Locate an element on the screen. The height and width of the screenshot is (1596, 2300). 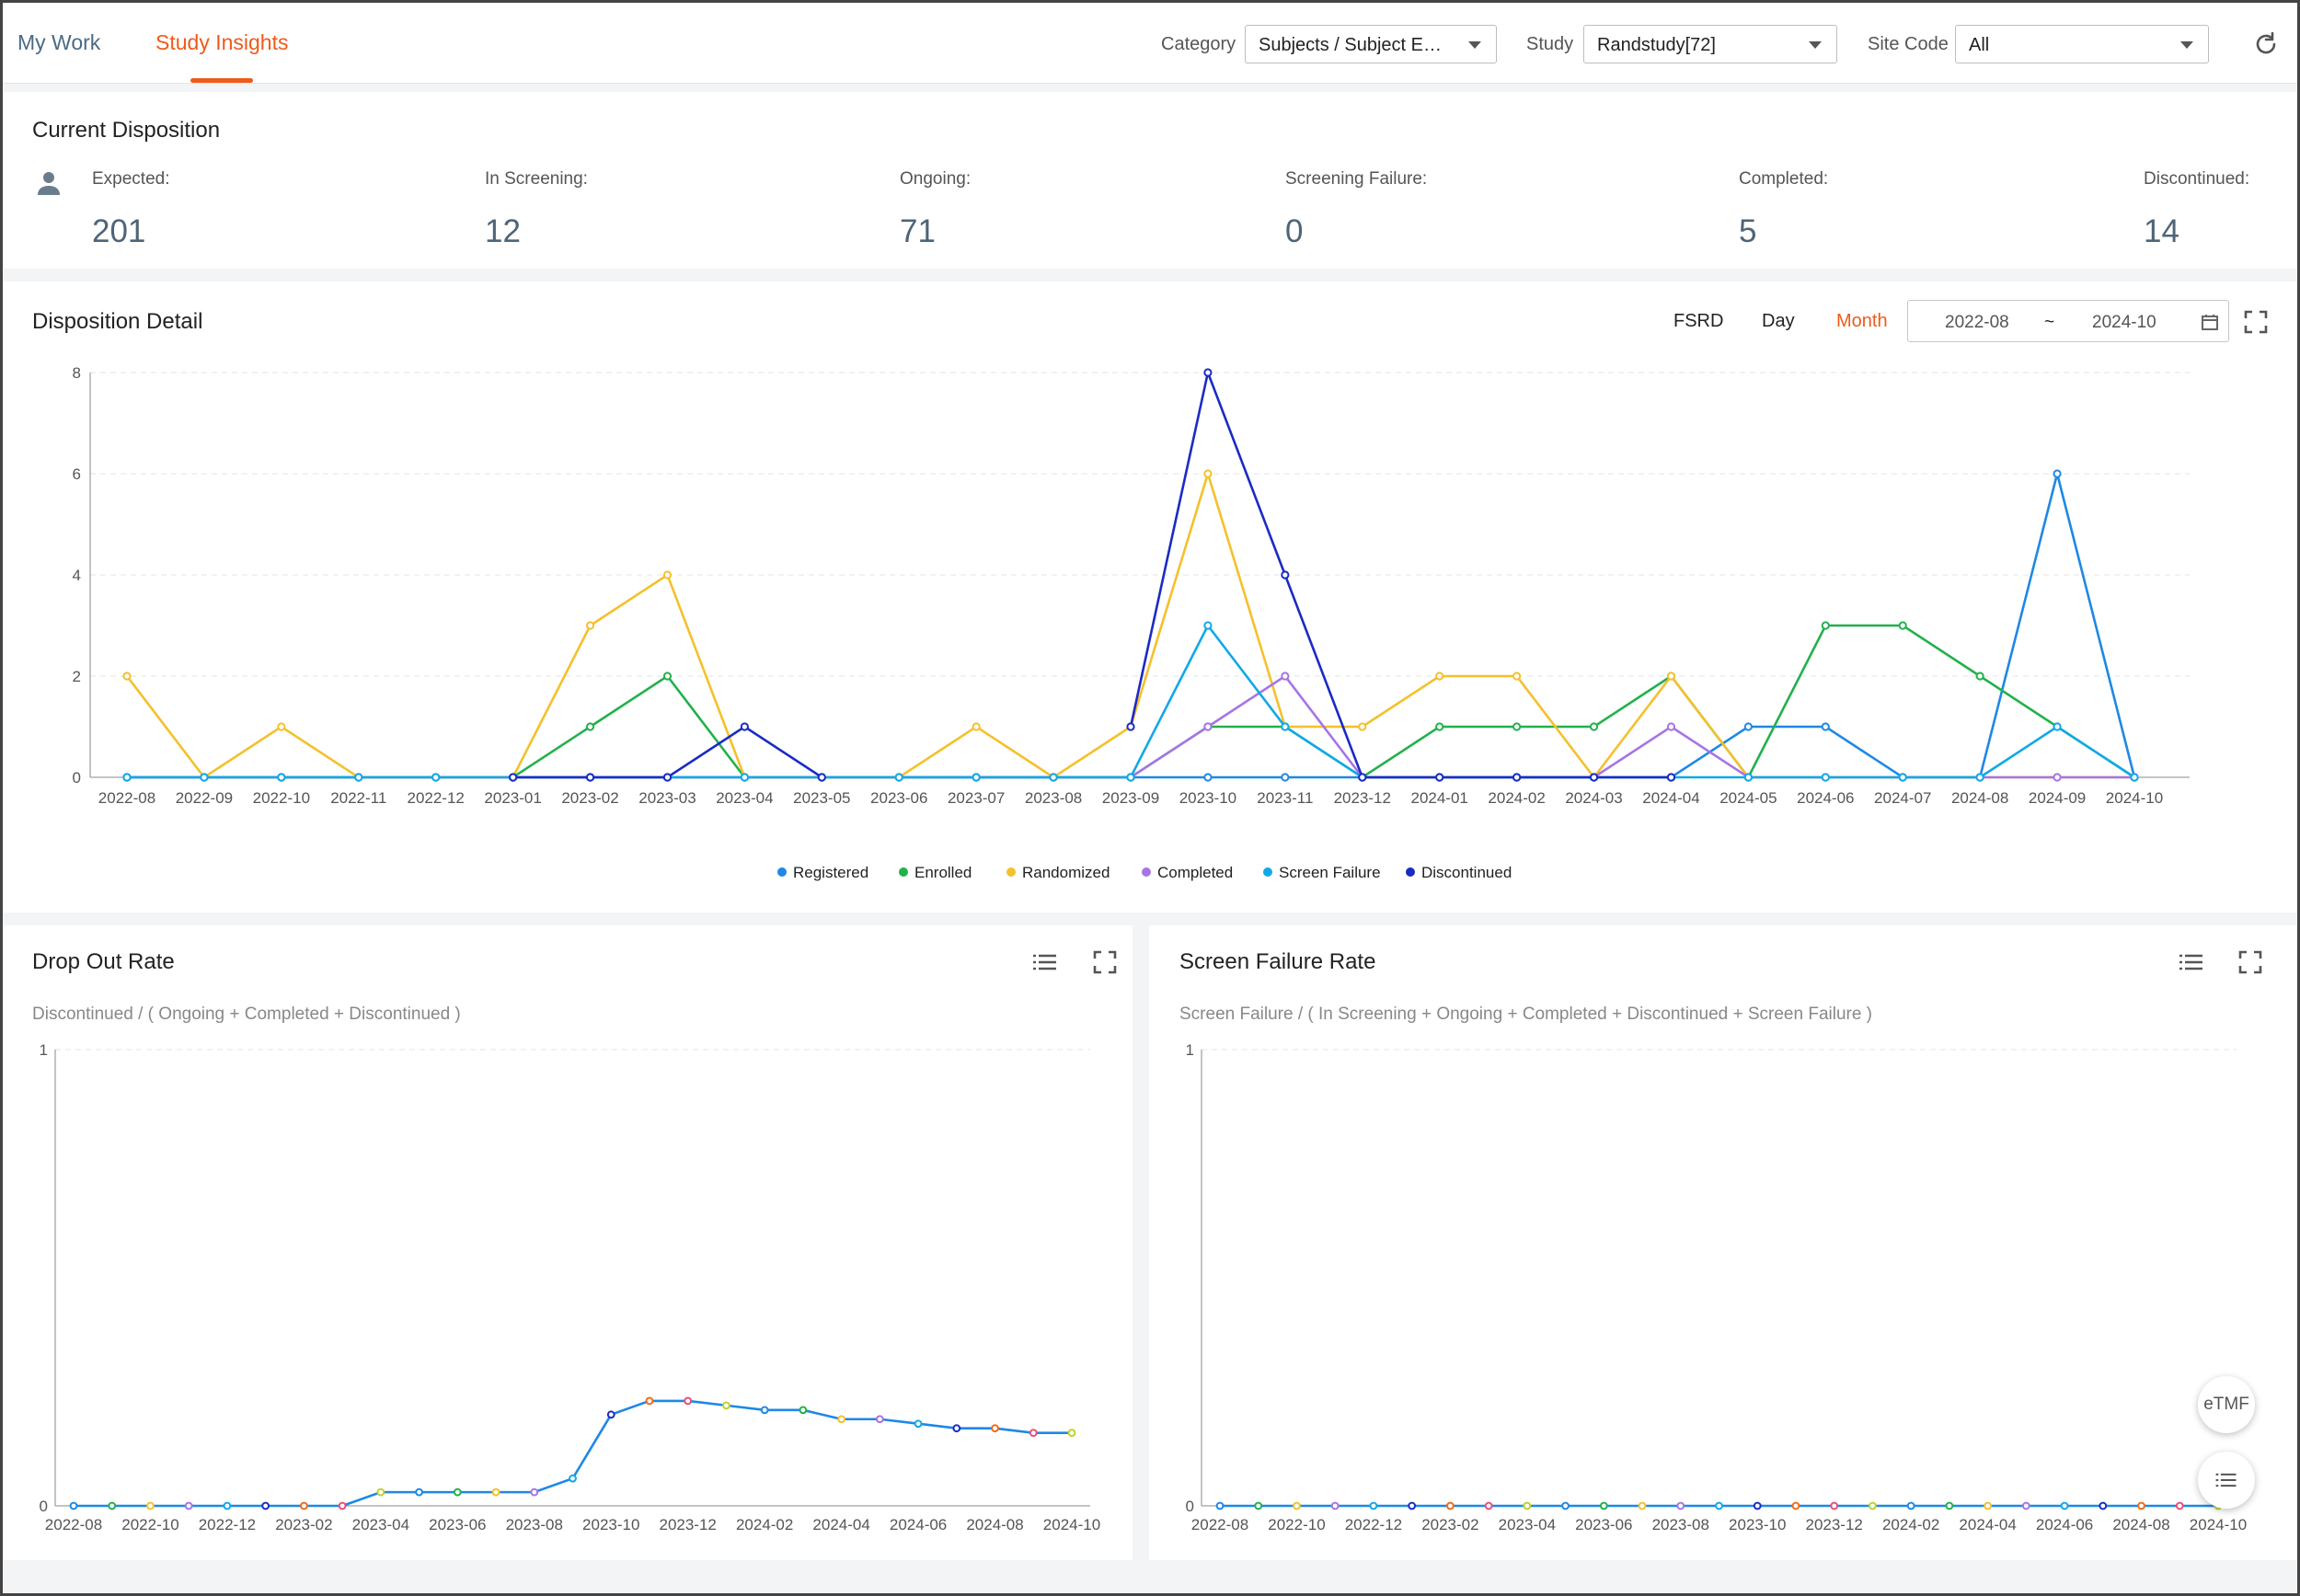
x-tick-label: 2023-06 is located at coordinates (898, 798).